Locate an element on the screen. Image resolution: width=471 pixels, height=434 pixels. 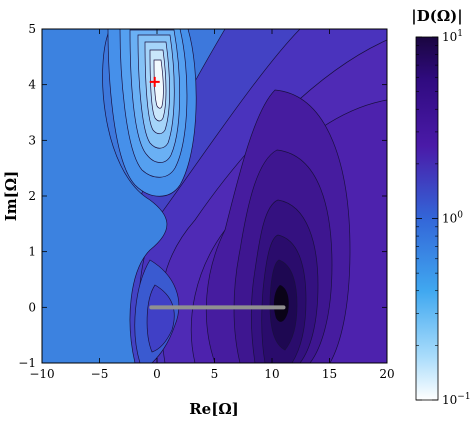
colorbar-tick-label: 10⁰ is located at coordinates (452, 218).